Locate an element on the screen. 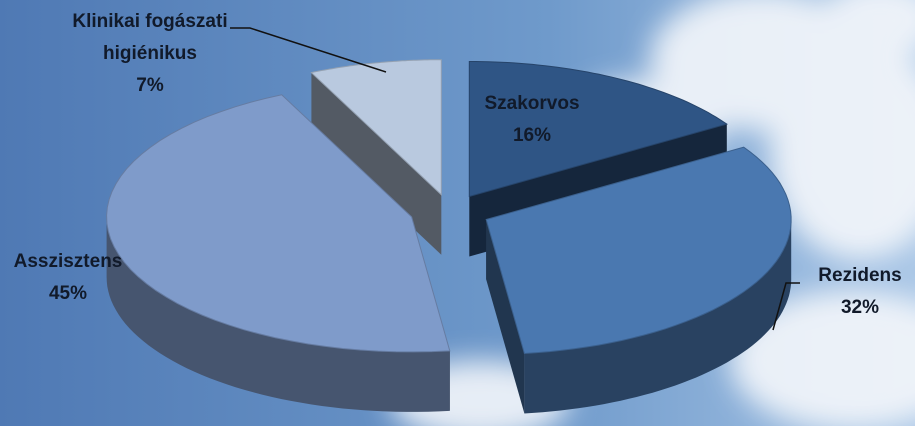  data-label: Szakorvos 16% is located at coordinates (532, 120).